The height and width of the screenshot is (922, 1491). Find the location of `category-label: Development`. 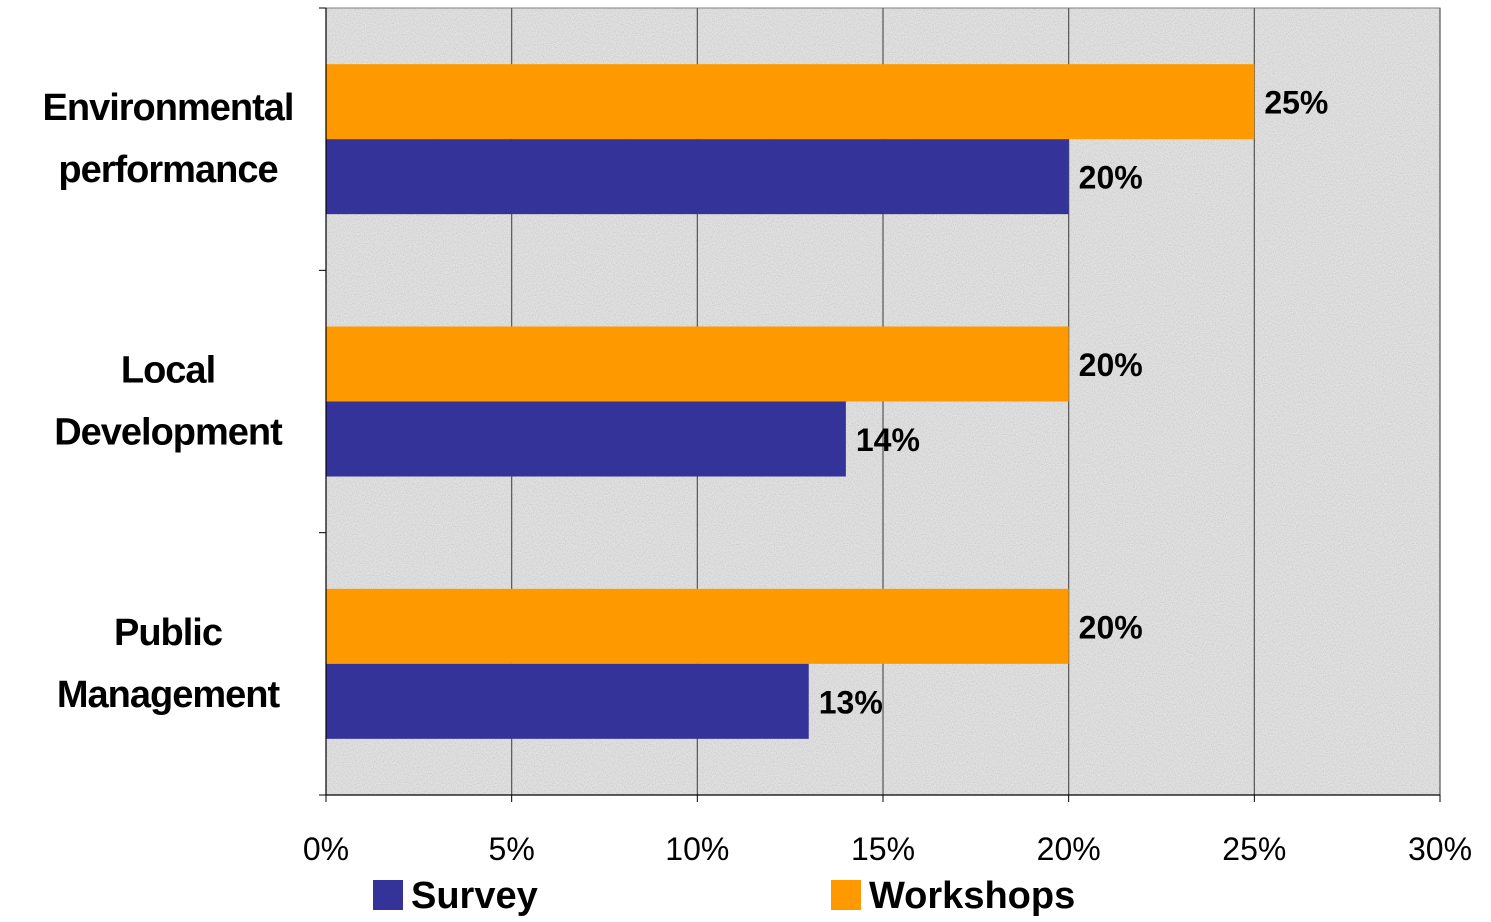

category-label: Development is located at coordinates (168, 433).